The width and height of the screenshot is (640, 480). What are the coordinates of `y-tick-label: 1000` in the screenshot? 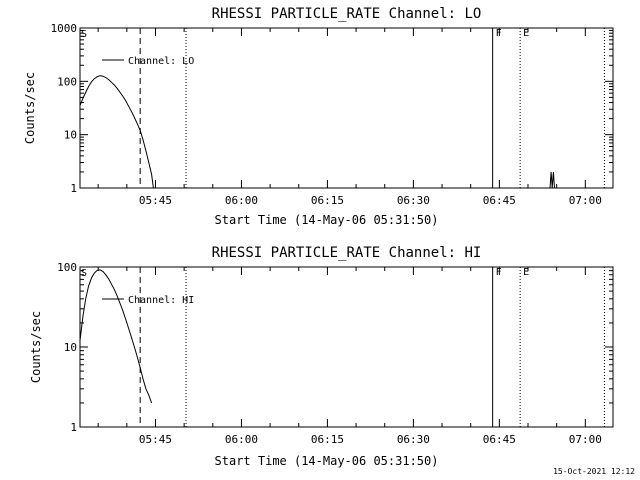 It's located at (64, 28).